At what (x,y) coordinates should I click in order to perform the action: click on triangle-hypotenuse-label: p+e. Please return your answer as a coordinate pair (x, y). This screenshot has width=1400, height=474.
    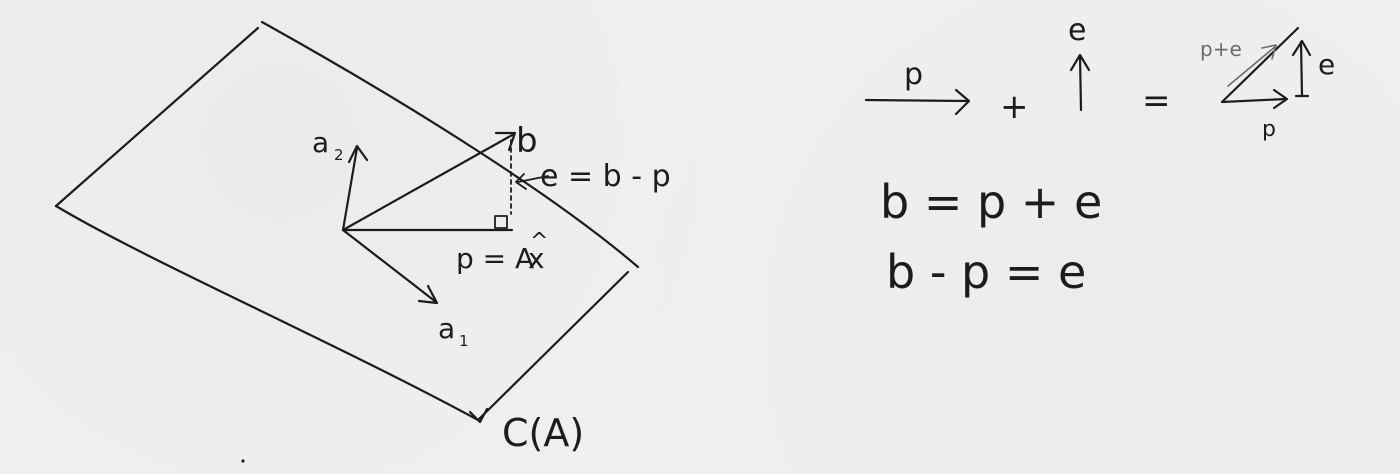
    Looking at the image, I should click on (1221, 49).